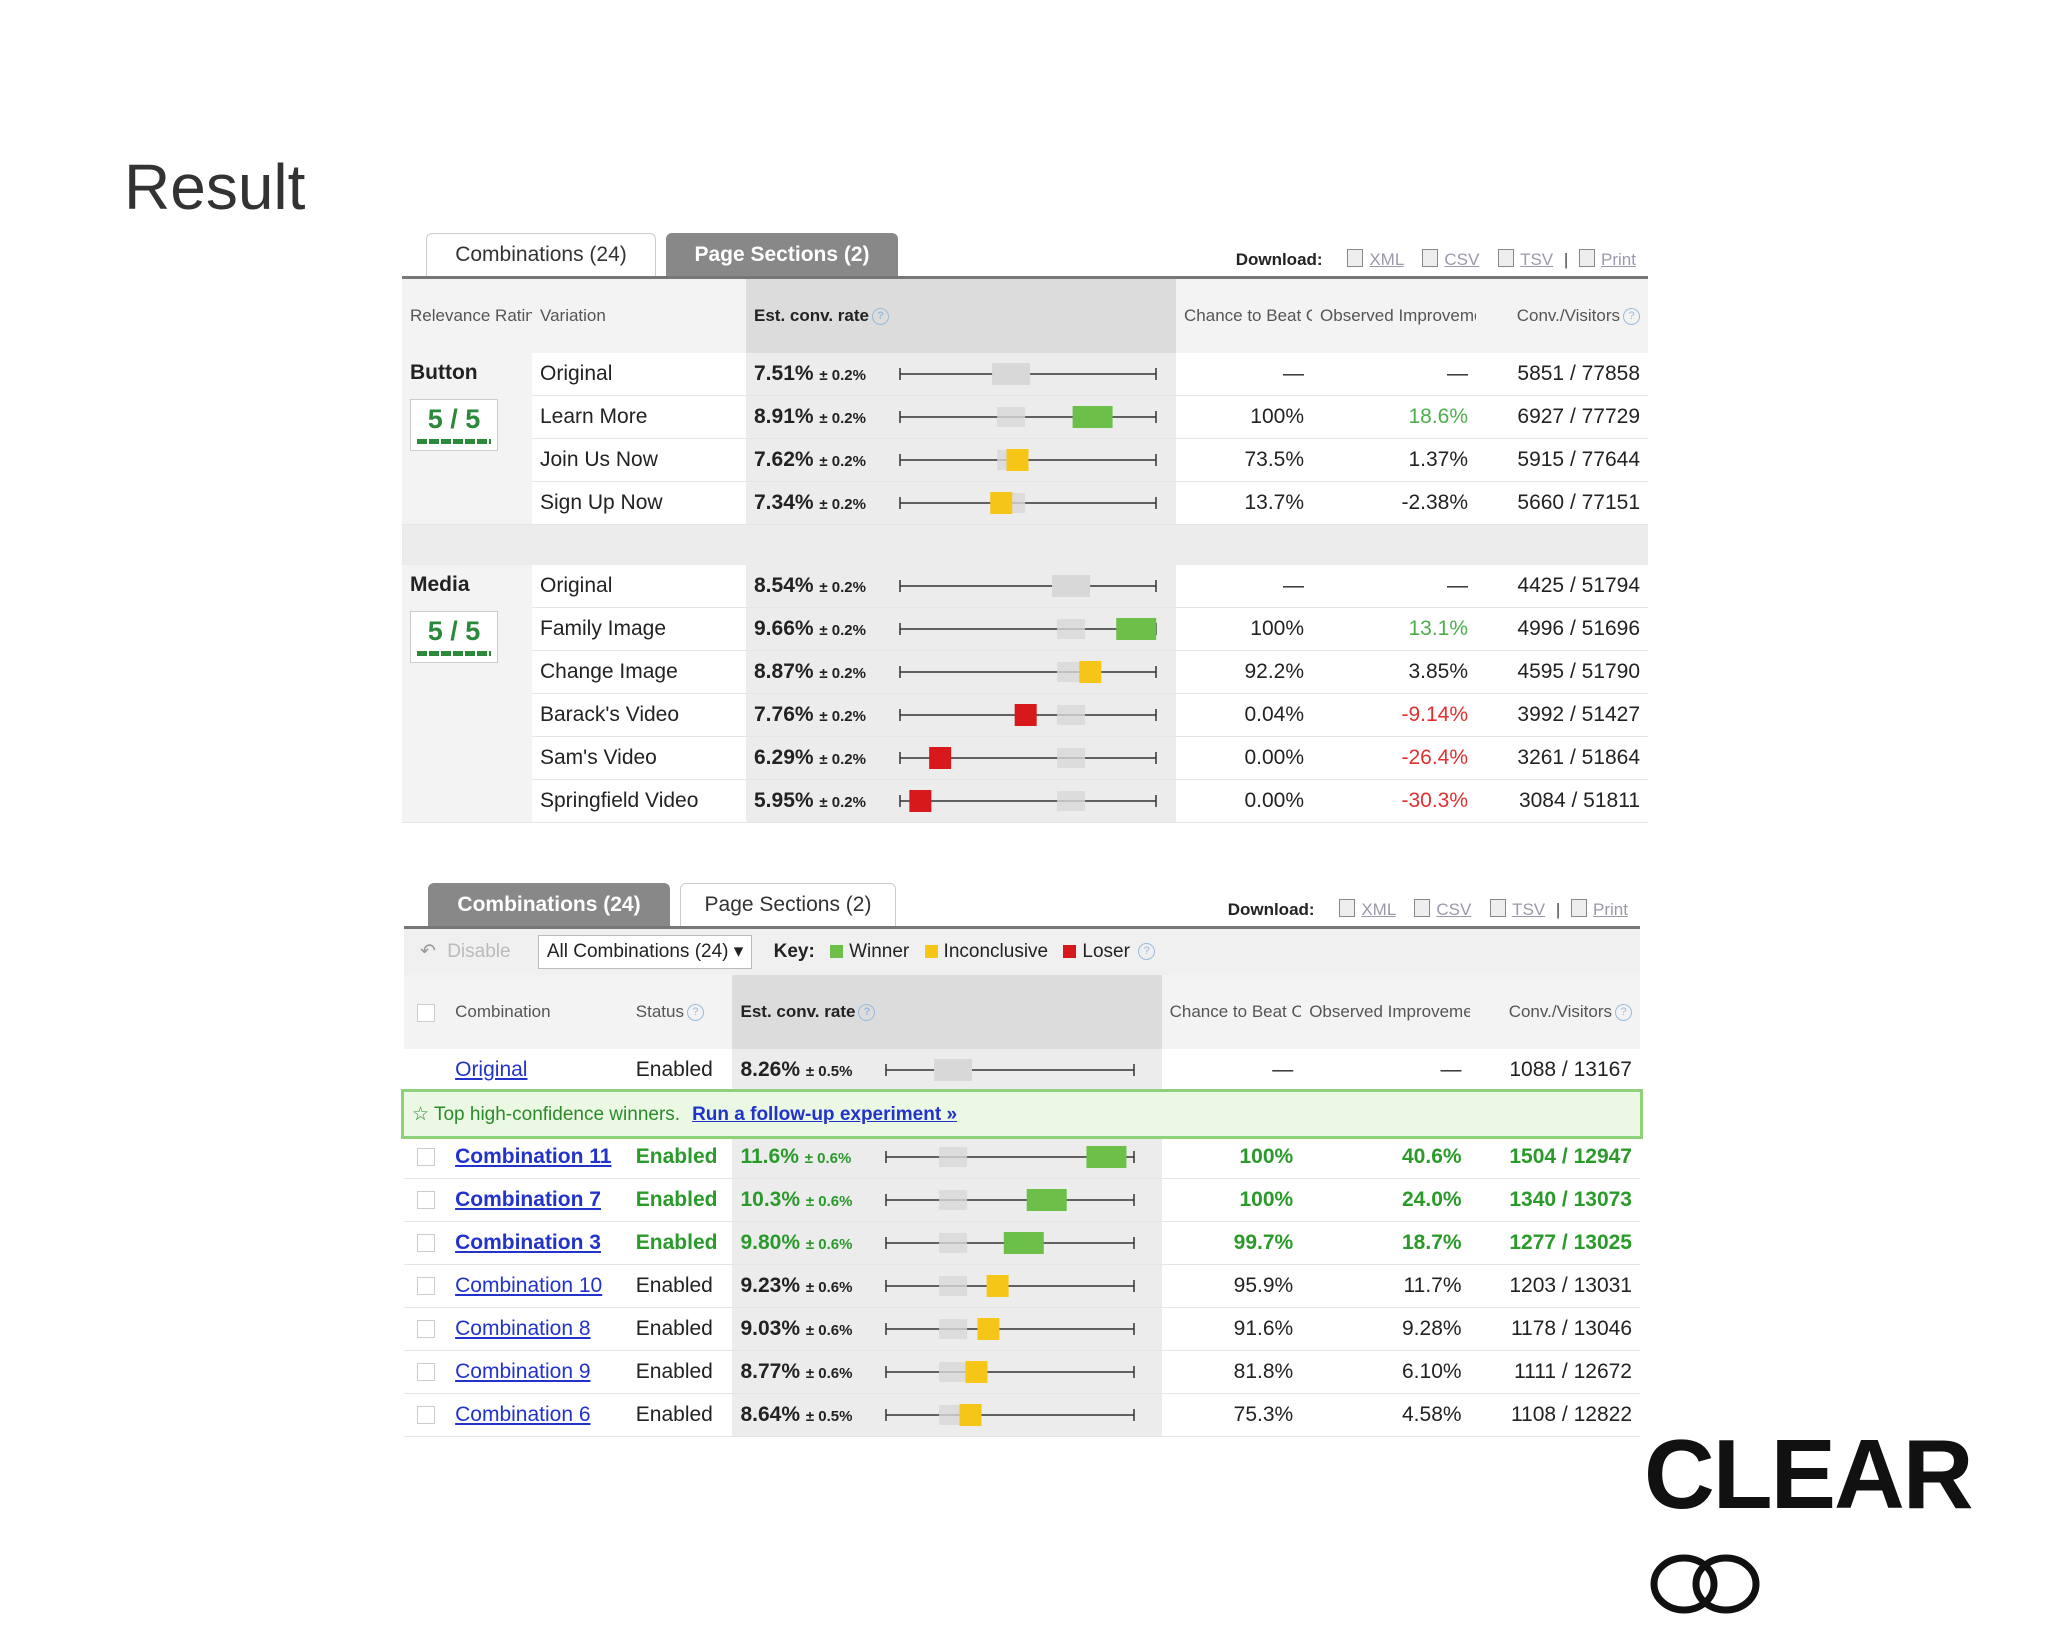 The image size is (2048, 1644). Describe the element at coordinates (529, 1285) in the screenshot. I see `combination-link: Combination 10` at that location.